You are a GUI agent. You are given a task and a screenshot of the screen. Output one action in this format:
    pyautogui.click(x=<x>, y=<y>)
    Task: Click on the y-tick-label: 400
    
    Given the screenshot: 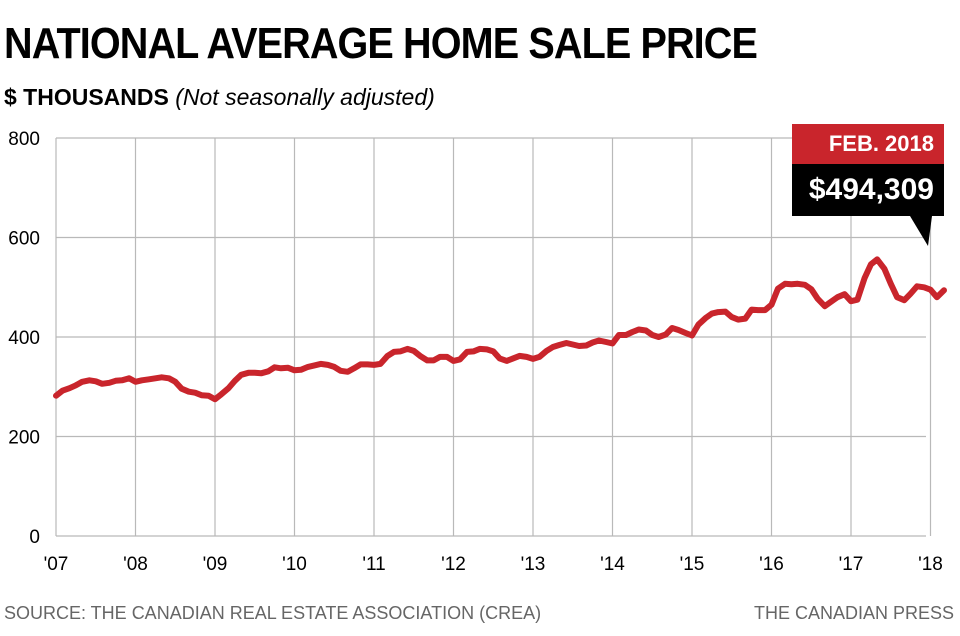 What is the action you would take?
    pyautogui.click(x=24, y=338)
    